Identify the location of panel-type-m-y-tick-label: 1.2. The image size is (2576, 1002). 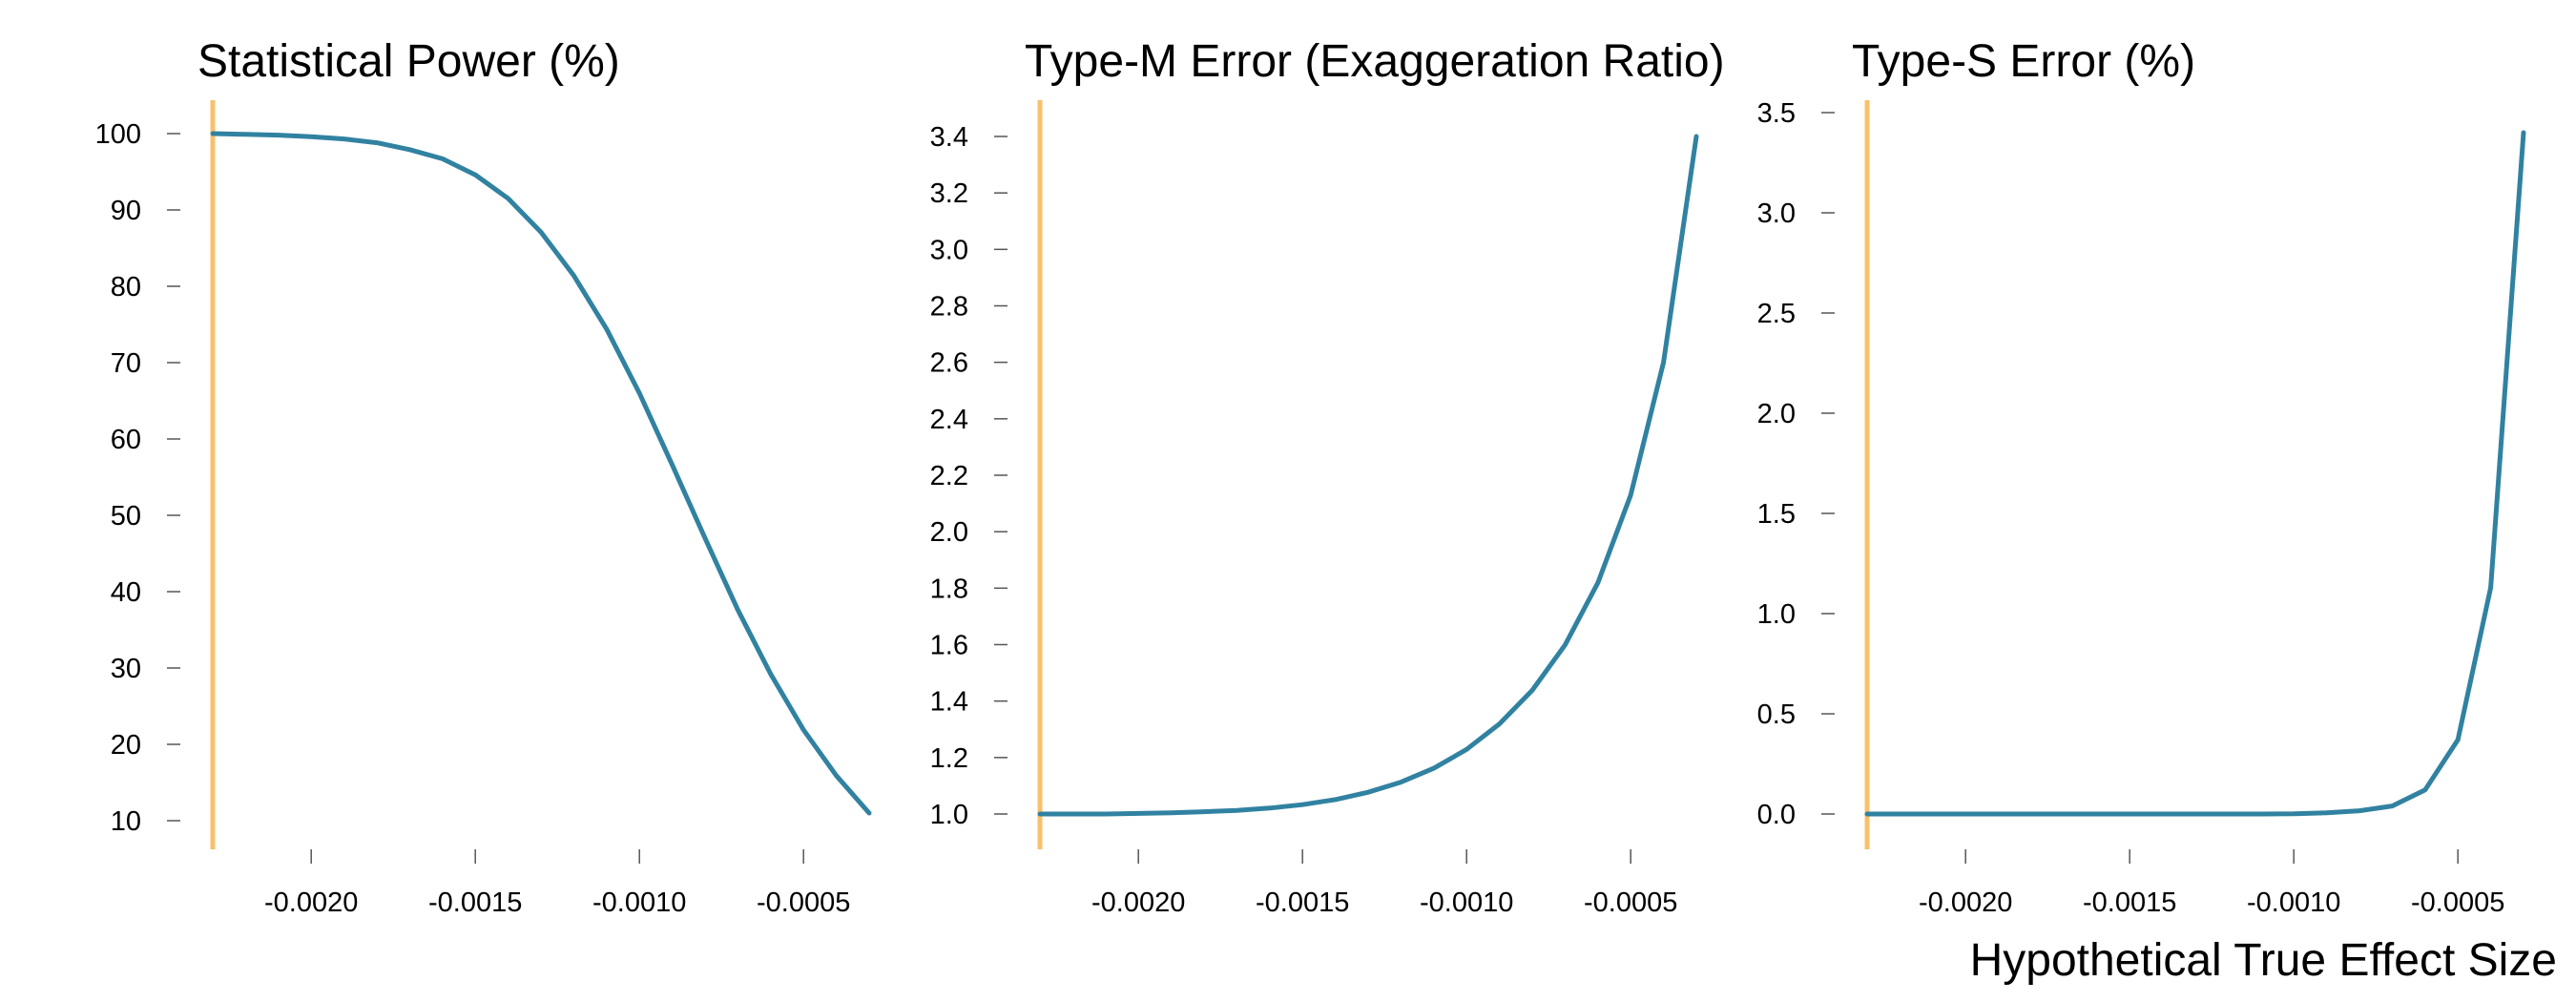
(949, 758).